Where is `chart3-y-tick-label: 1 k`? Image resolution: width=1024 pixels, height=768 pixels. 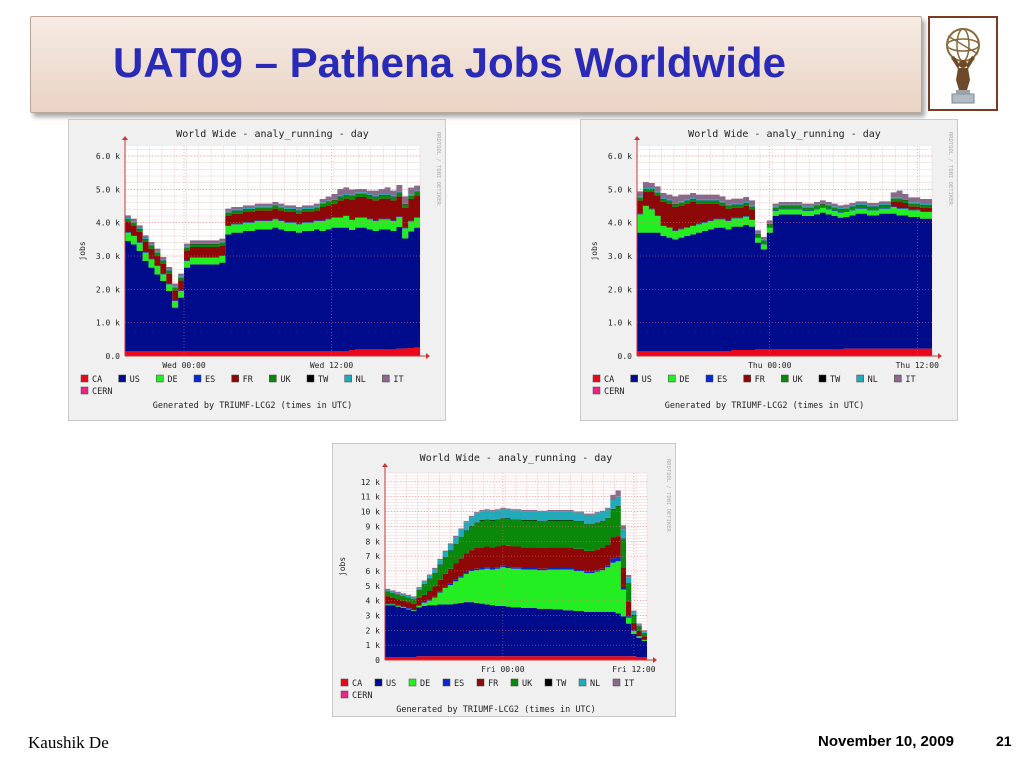 chart3-y-tick-label: 1 k is located at coordinates (373, 645).